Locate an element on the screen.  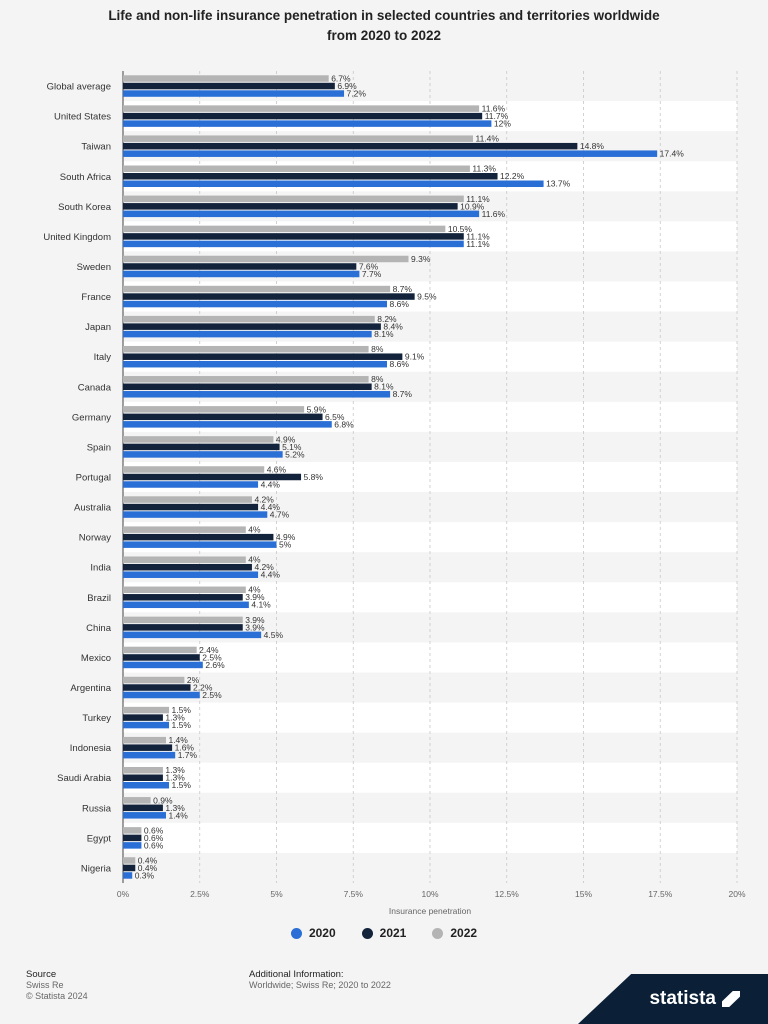
legend-label-2022: 2022 is located at coordinates (464, 933).